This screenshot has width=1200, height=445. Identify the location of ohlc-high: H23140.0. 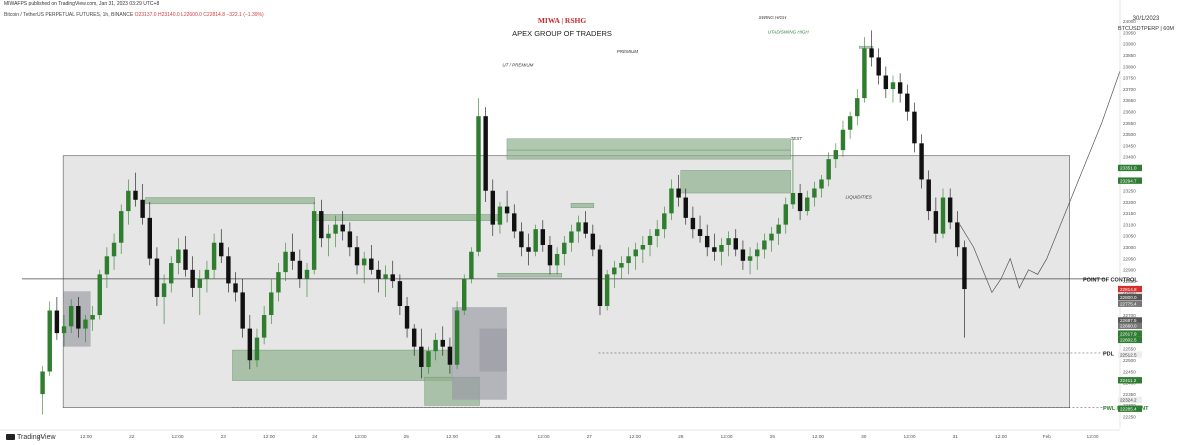
(168, 15).